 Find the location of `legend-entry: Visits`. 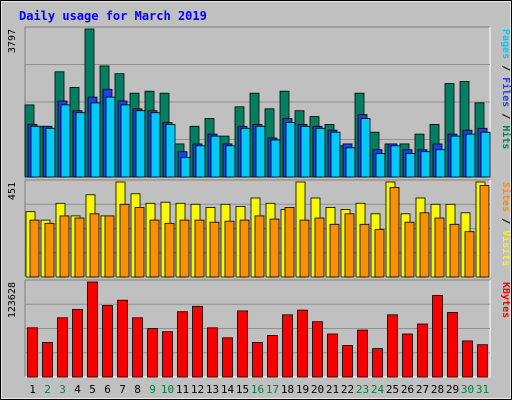

legend-entry: Visits is located at coordinates (506, 248).